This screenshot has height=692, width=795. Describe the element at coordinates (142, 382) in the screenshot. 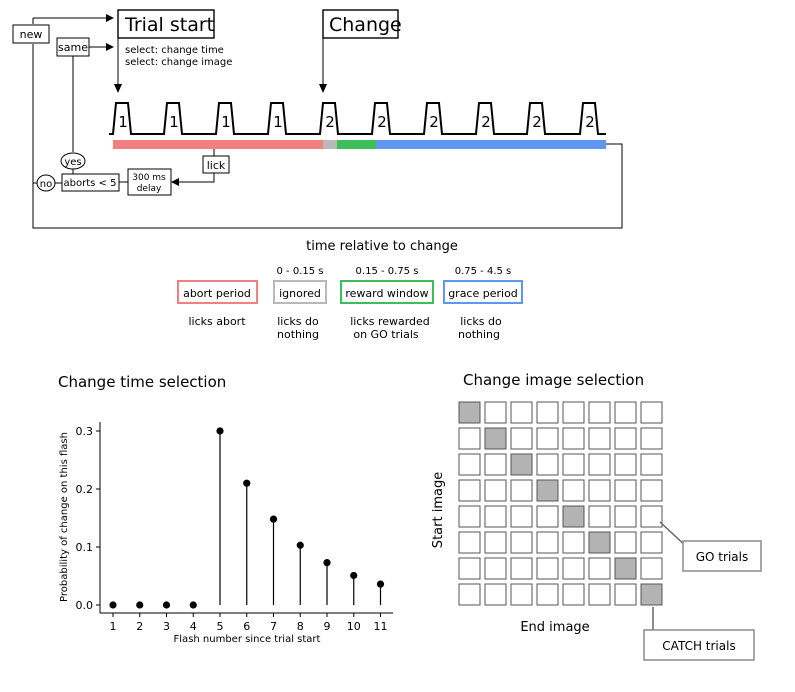

I see `chart-title: Change time selection` at that location.